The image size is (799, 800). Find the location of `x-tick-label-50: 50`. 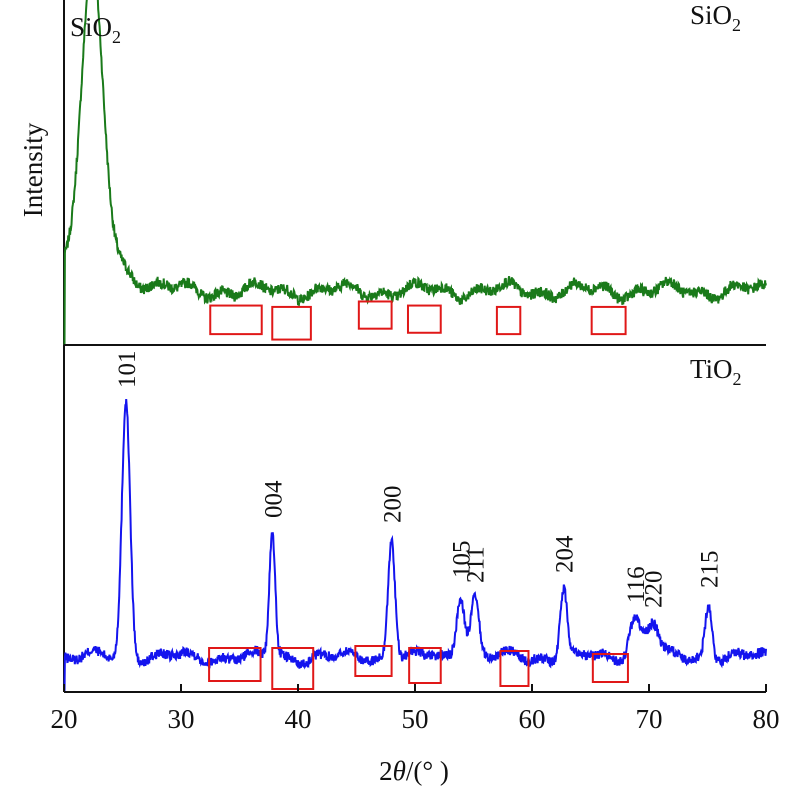

x-tick-label-50: 50 is located at coordinates (415, 719).